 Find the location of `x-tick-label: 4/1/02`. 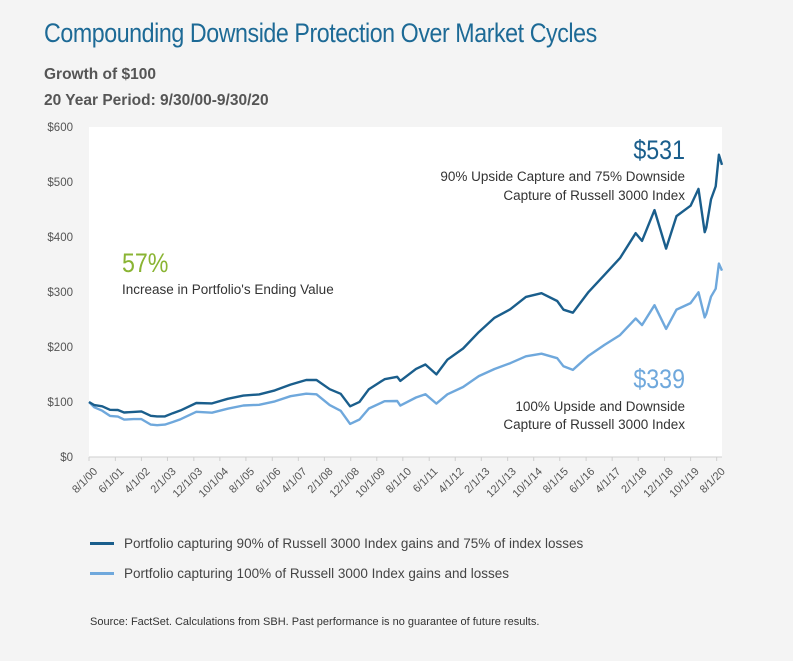

x-tick-label: 4/1/02 is located at coordinates (138, 481).